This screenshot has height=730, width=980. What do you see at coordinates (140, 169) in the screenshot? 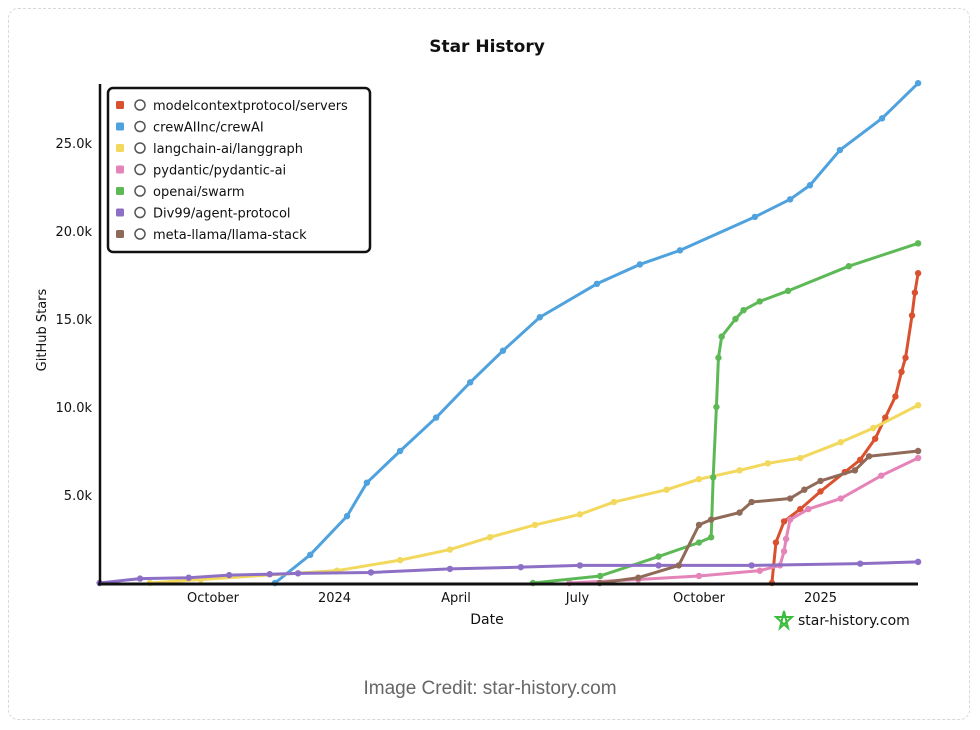
I see `pydantic-icon` at bounding box center [140, 169].